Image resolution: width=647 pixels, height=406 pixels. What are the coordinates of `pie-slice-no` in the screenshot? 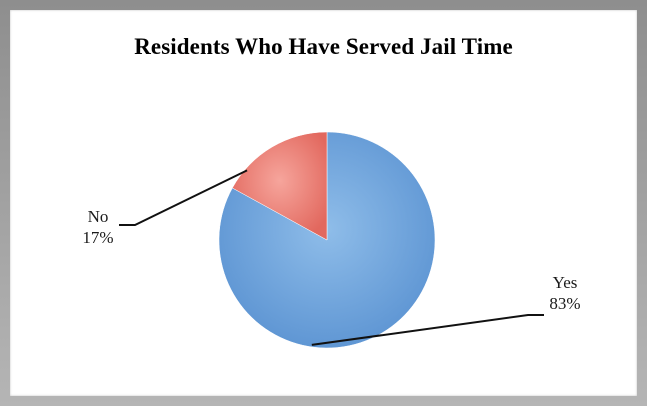 It's located at (280, 186).